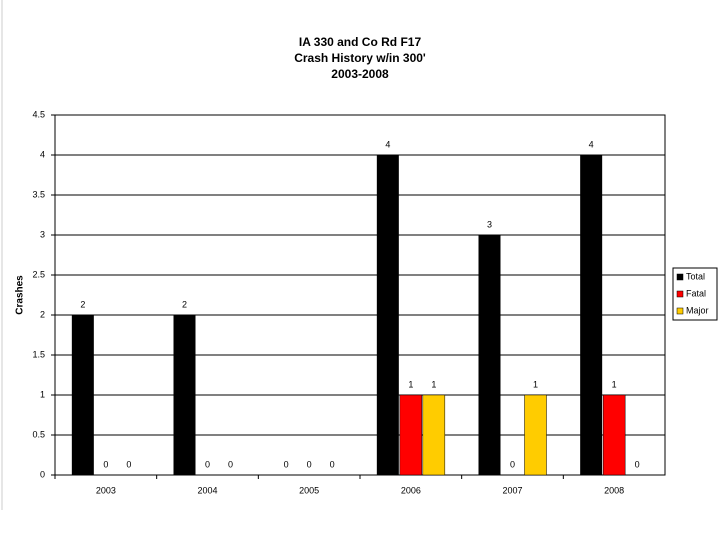 The width and height of the screenshot is (720, 540). Describe the element at coordinates (42, 234) in the screenshot. I see `y-tick-label: 3` at that location.